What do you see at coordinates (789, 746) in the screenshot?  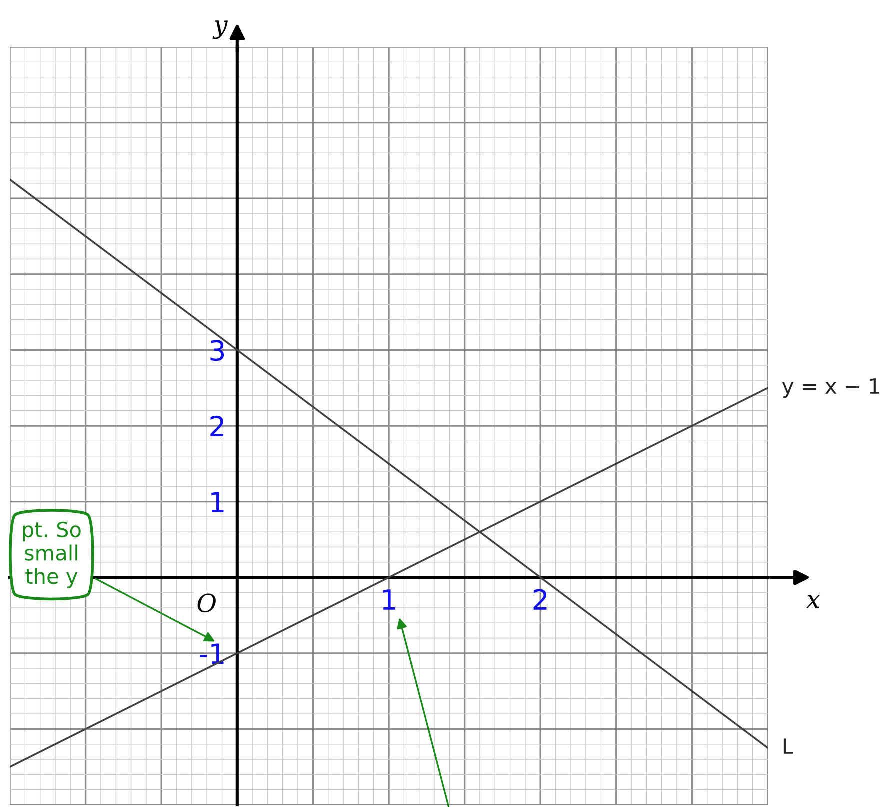 I see `series-label: L` at bounding box center [789, 746].